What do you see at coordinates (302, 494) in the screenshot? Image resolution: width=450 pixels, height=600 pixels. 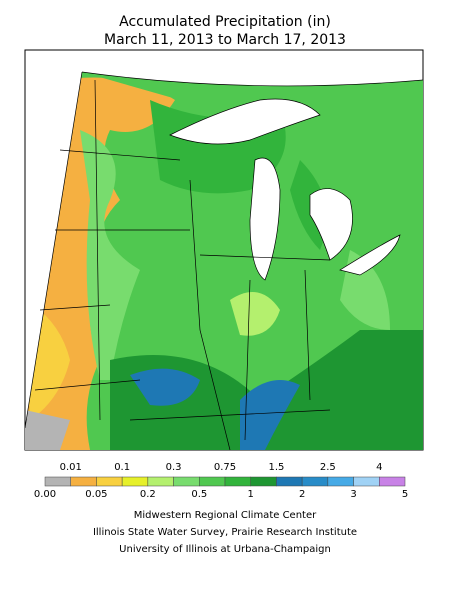 I see `legend-label: 2` at bounding box center [302, 494].